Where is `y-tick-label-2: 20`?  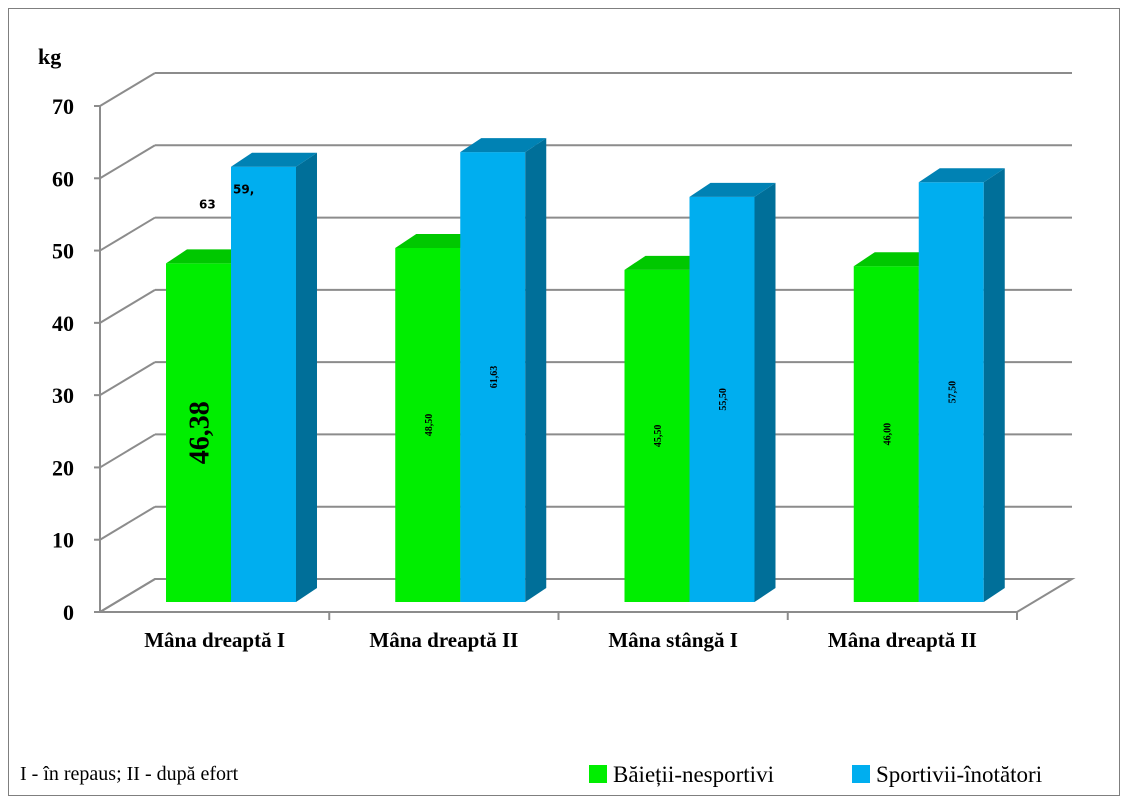 y-tick-label-2: 20 is located at coordinates (63, 467).